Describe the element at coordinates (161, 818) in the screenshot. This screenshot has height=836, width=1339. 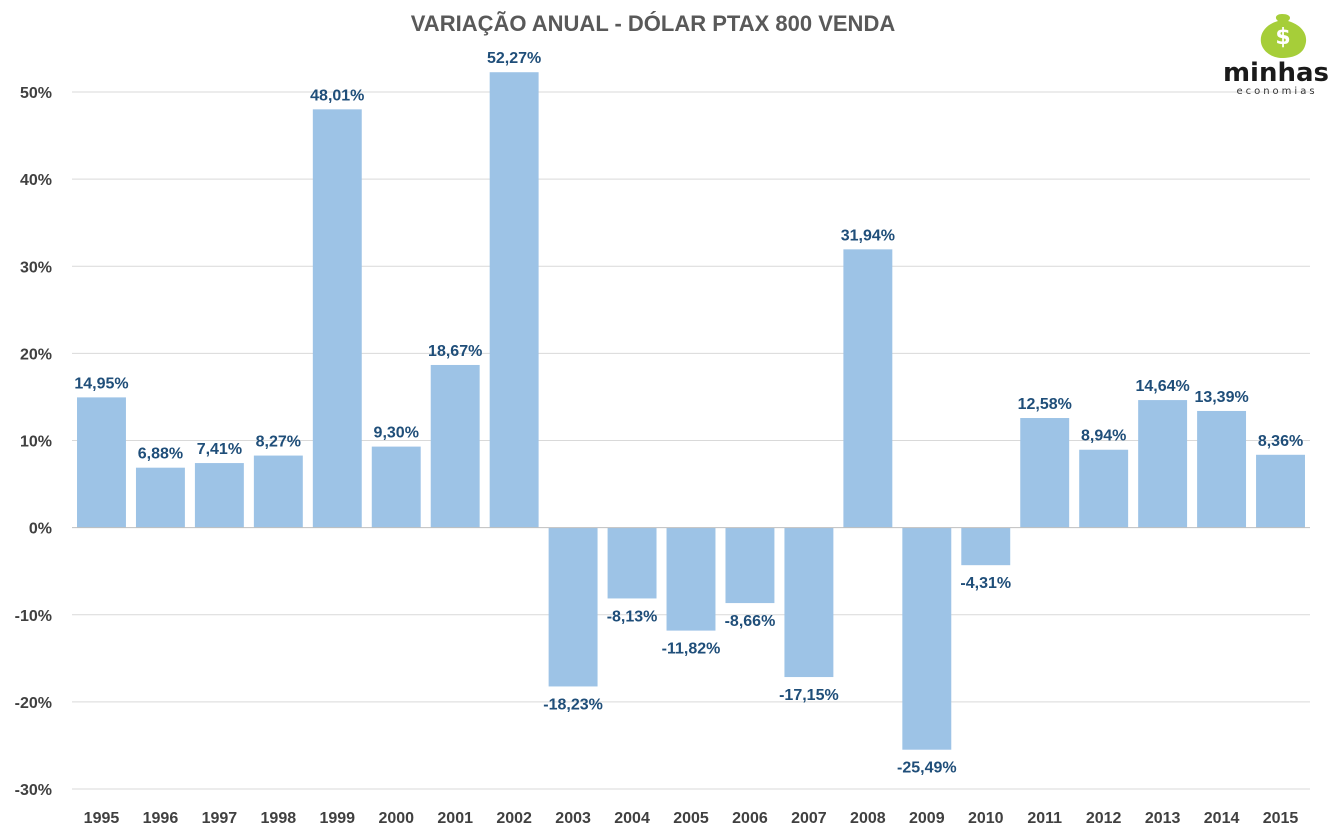
I see `x-tick-label-1996: 1996` at that location.